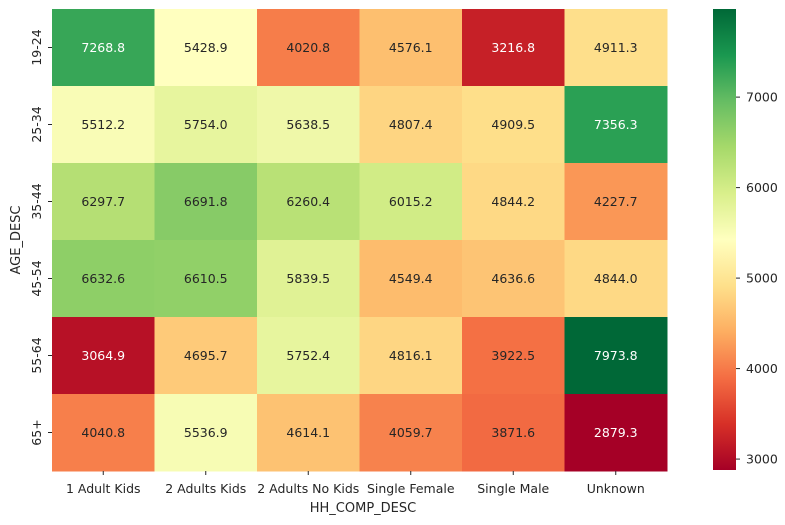 The width and height of the screenshot is (785, 525). Describe the element at coordinates (762, 368) in the screenshot. I see `colorbar-tick-label: 4000` at that location.